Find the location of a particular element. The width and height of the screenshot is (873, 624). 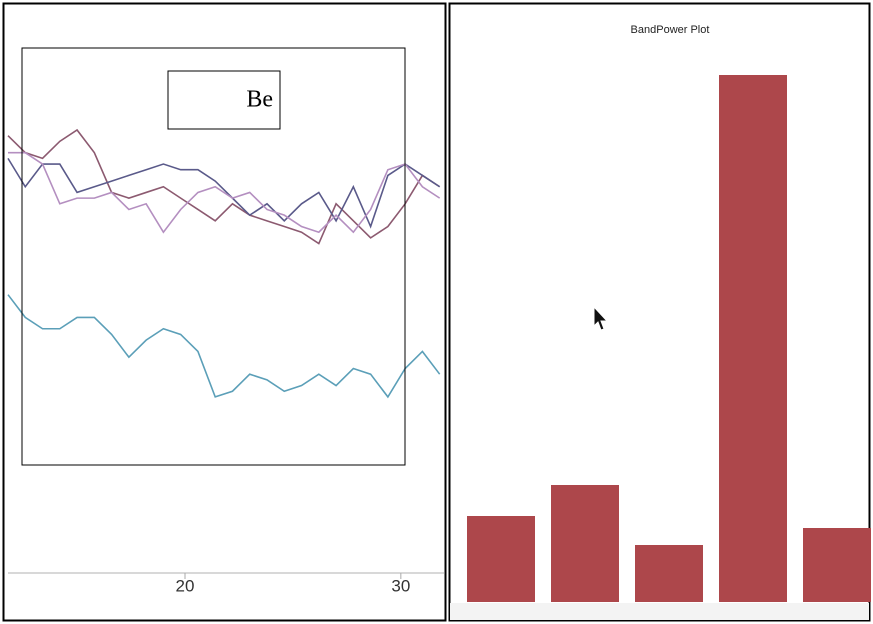

chart-title: BandPower Plot is located at coordinates (670, 30).